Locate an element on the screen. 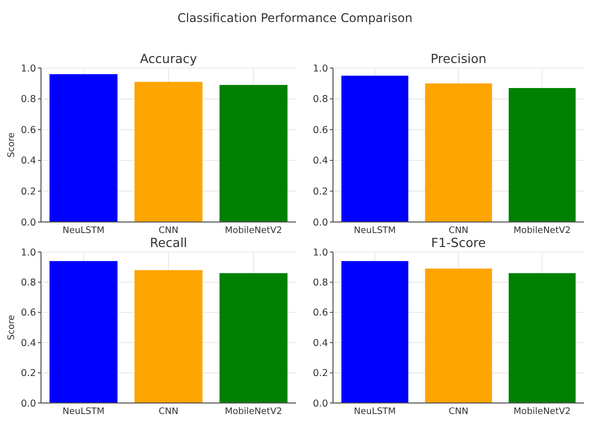 The image size is (590, 421). chart-title: Recall is located at coordinates (169, 242).